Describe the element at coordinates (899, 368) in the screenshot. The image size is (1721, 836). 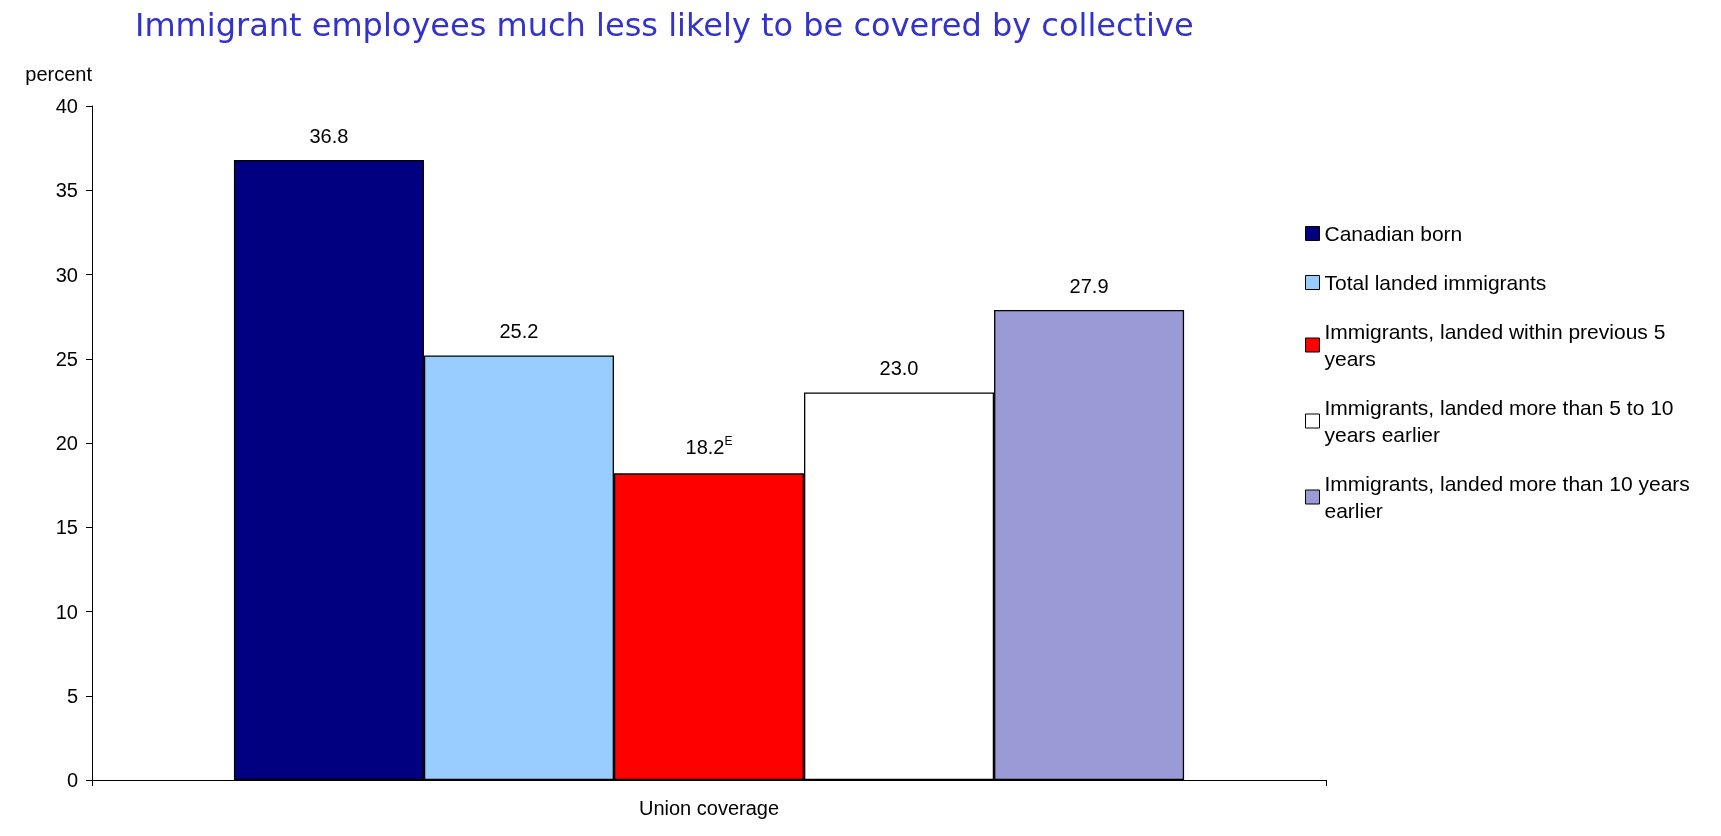
I see `data-label: 23.0` at that location.